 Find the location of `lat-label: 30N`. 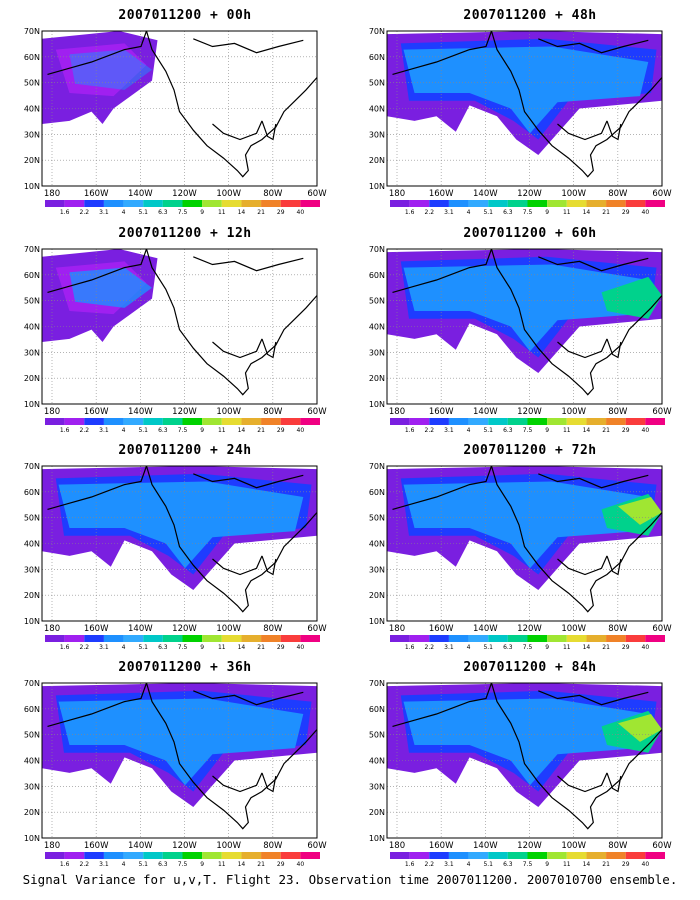

lat-label: 30N is located at coordinates (32, 569).